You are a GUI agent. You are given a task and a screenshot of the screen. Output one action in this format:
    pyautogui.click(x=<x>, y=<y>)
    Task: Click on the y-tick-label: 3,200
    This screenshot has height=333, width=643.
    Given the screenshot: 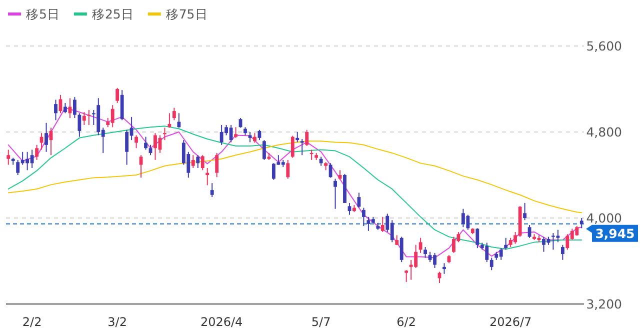 What is the action you would take?
    pyautogui.click(x=604, y=304)
    